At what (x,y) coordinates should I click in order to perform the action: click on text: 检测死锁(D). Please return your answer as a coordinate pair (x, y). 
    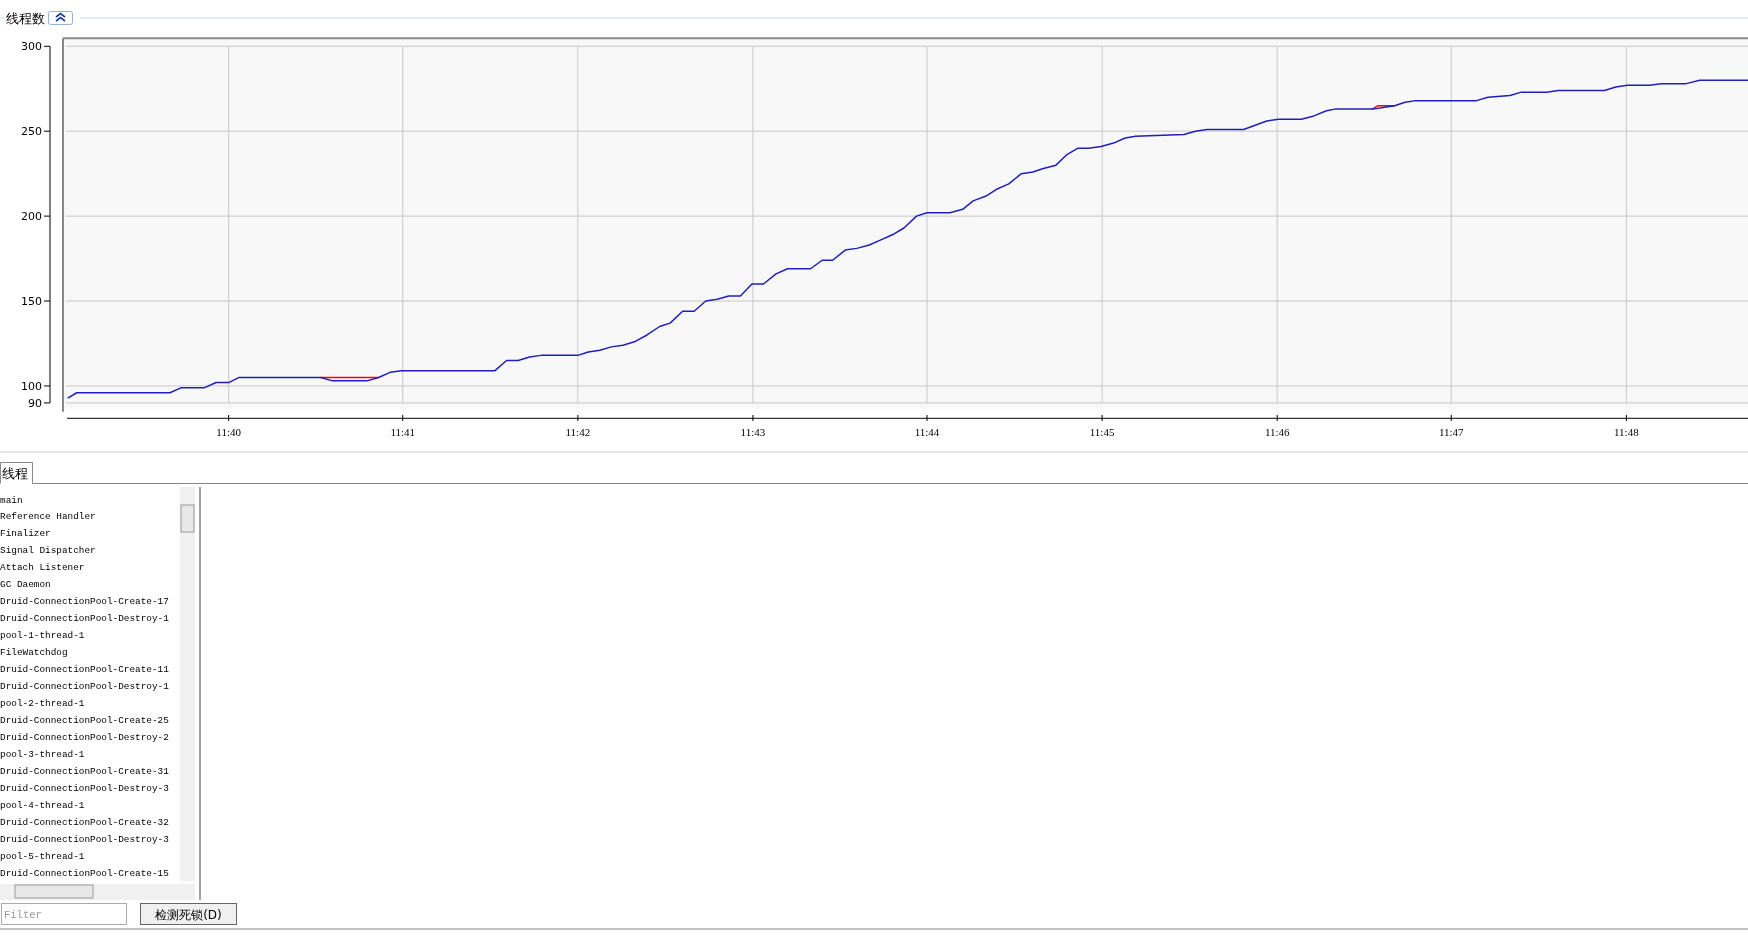
    Looking at the image, I should click on (188, 915).